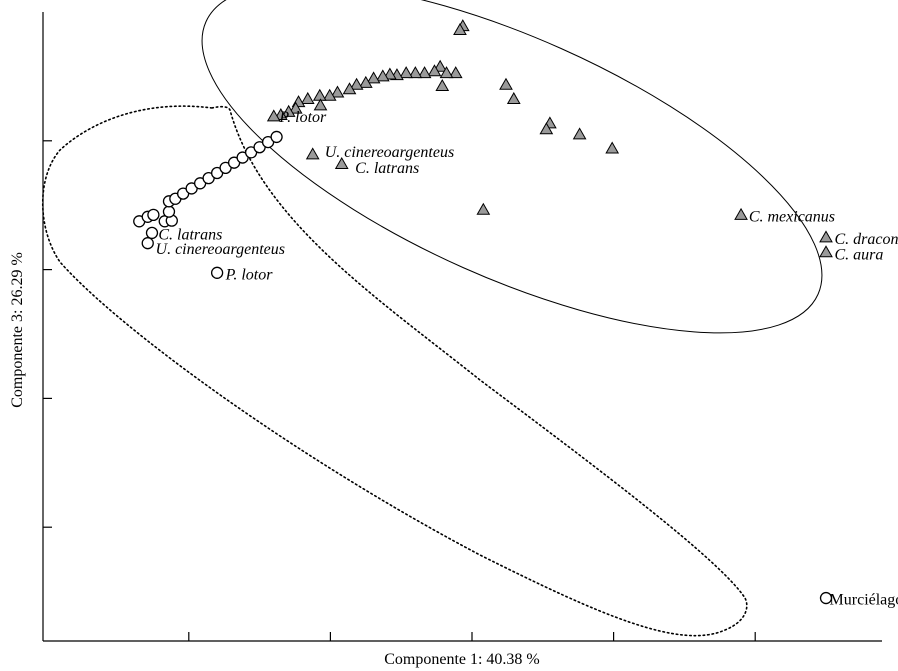 This screenshot has width=898, height=671. I want to click on x-axis-title: Componente 1: 40.38 %, so click(462, 659).